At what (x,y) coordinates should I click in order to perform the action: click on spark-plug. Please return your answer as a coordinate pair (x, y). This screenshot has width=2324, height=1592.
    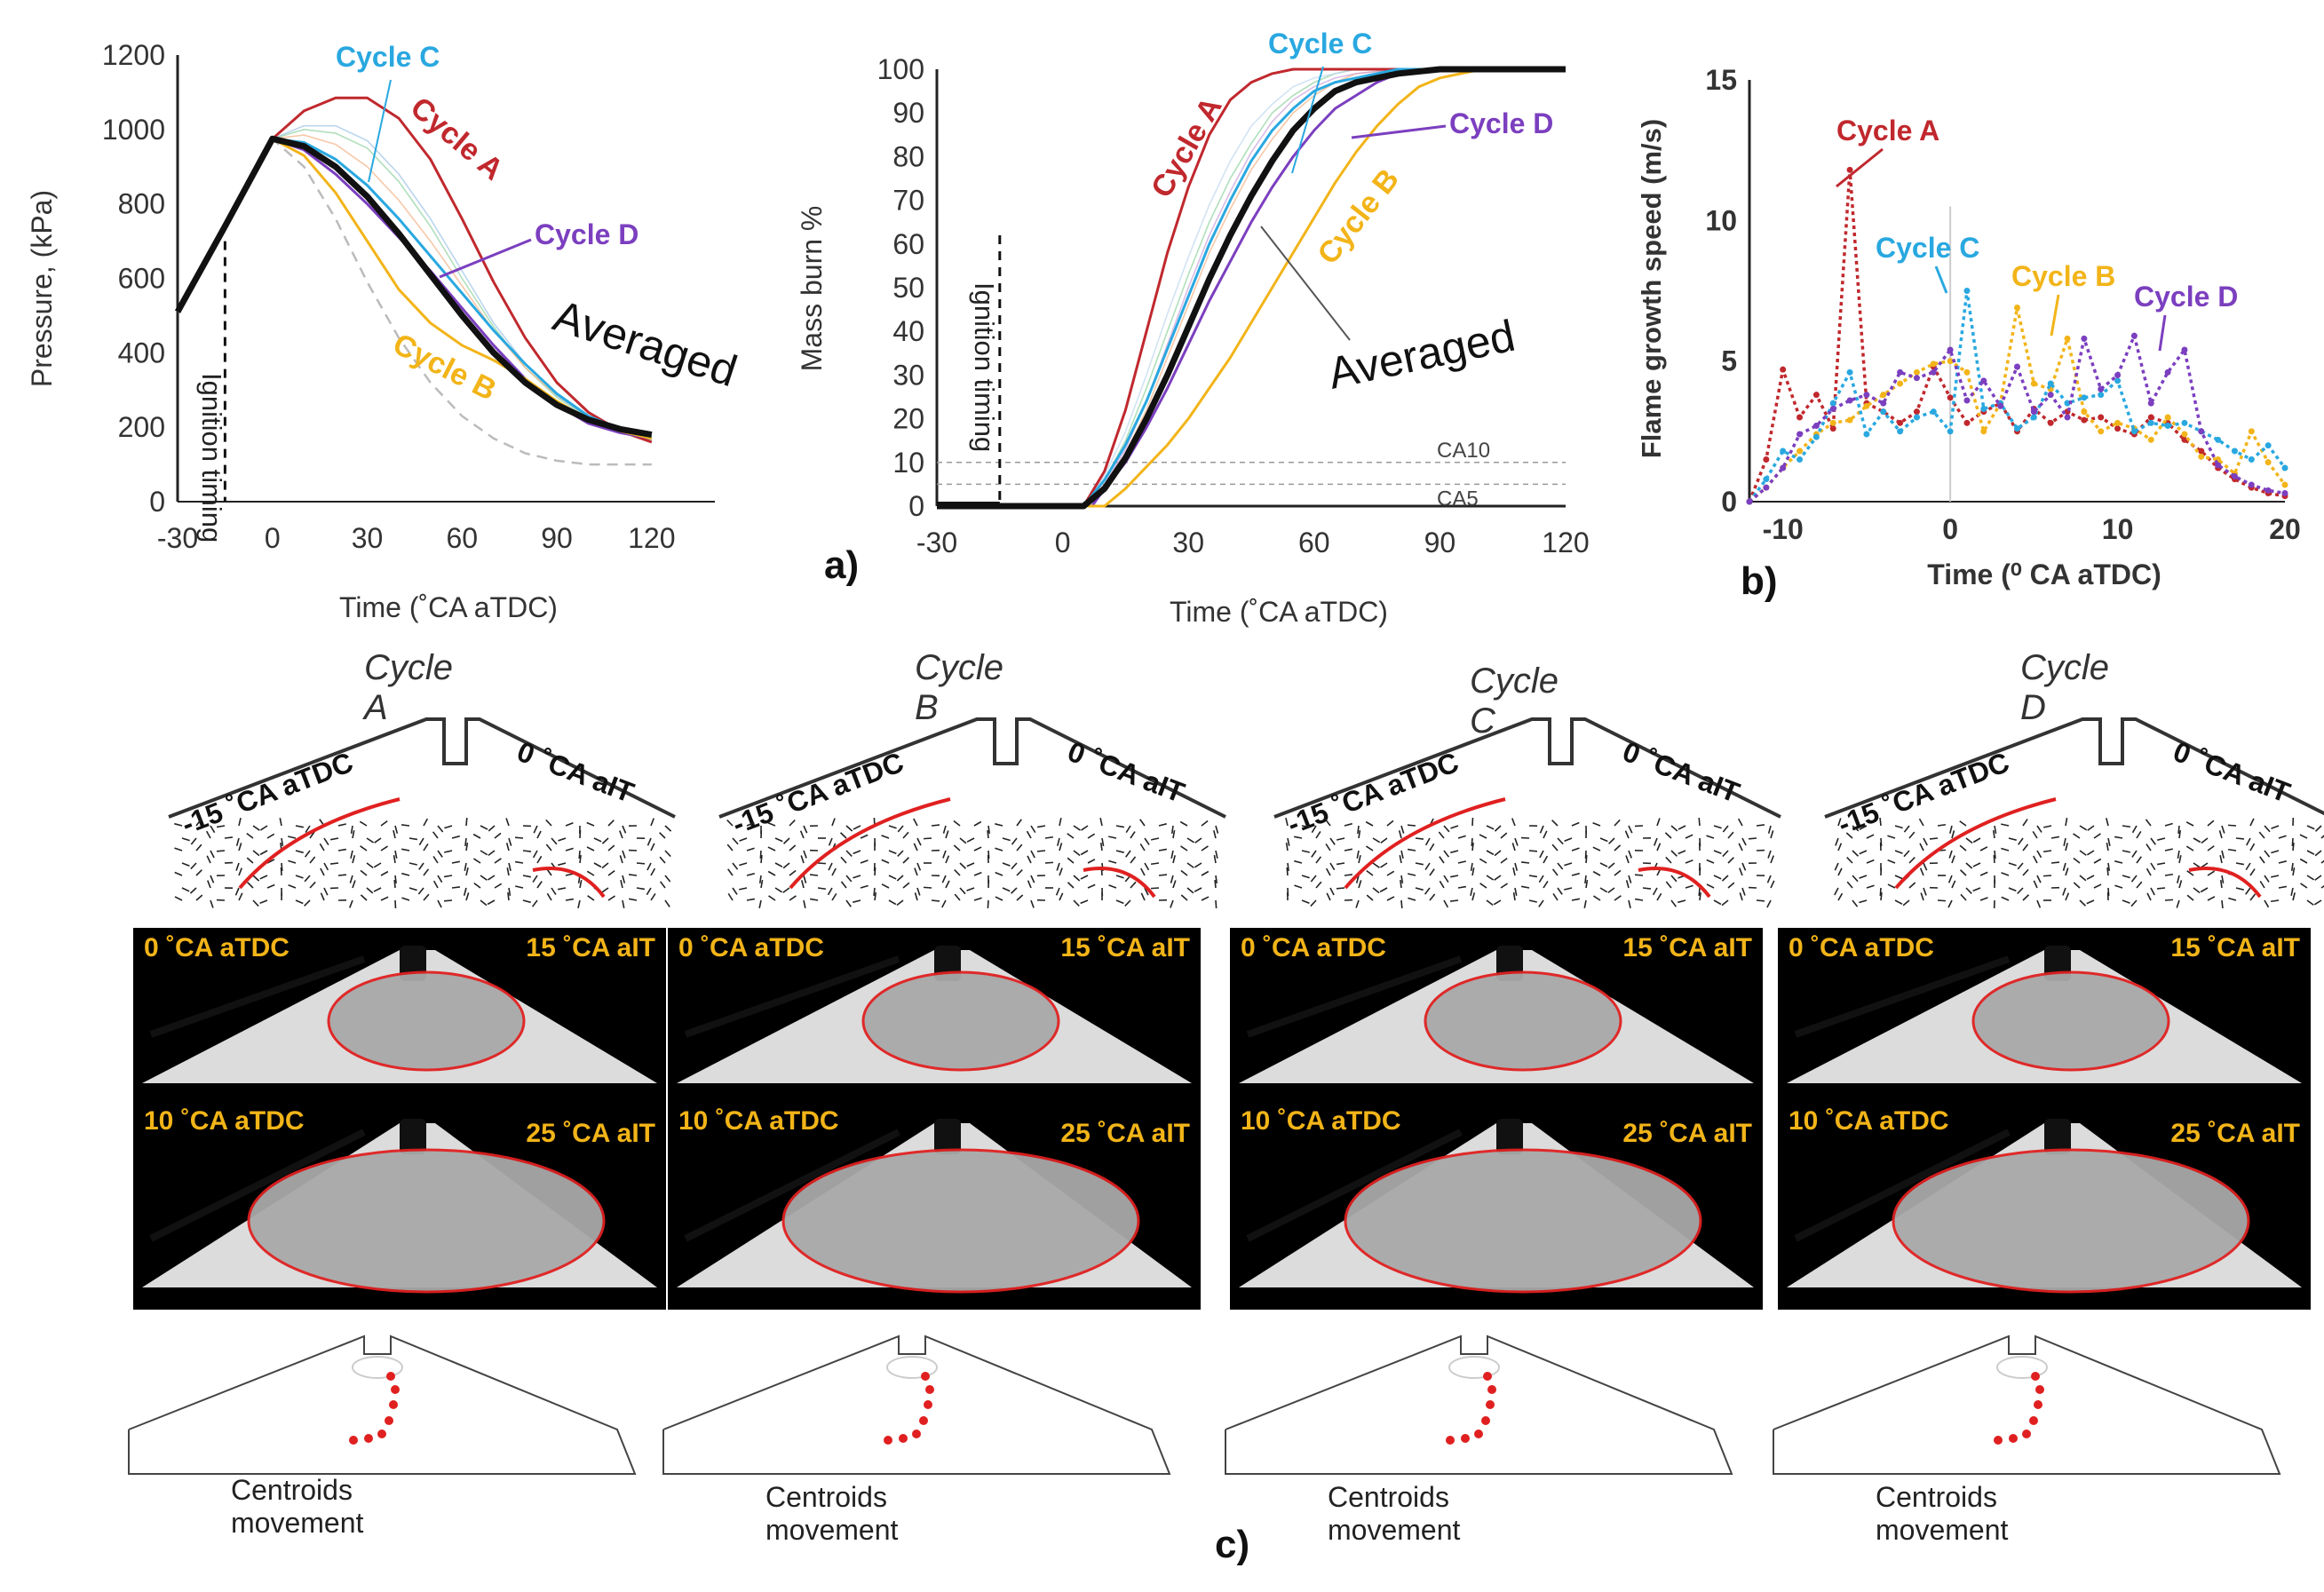
    Looking at the image, I should click on (1510, 1136).